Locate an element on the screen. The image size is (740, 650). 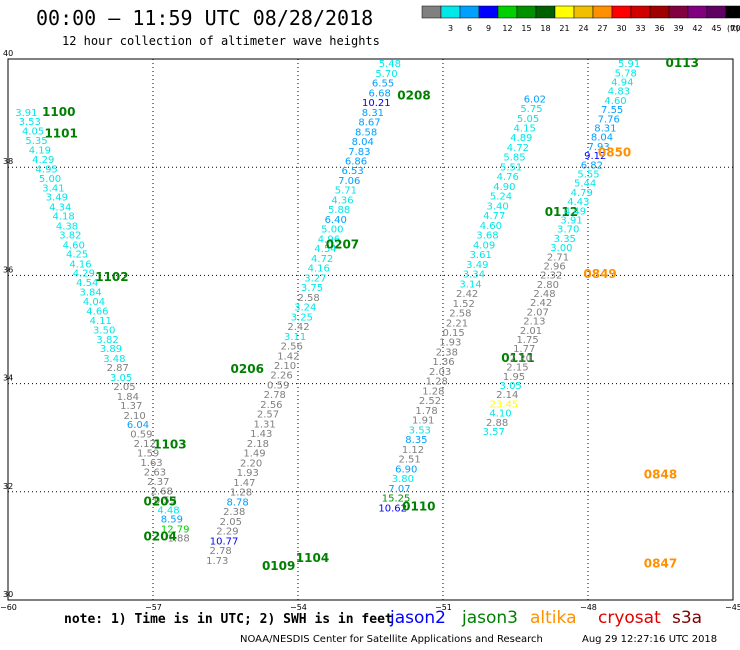
wave-height-value: 2.38 is located at coordinates (234, 512).